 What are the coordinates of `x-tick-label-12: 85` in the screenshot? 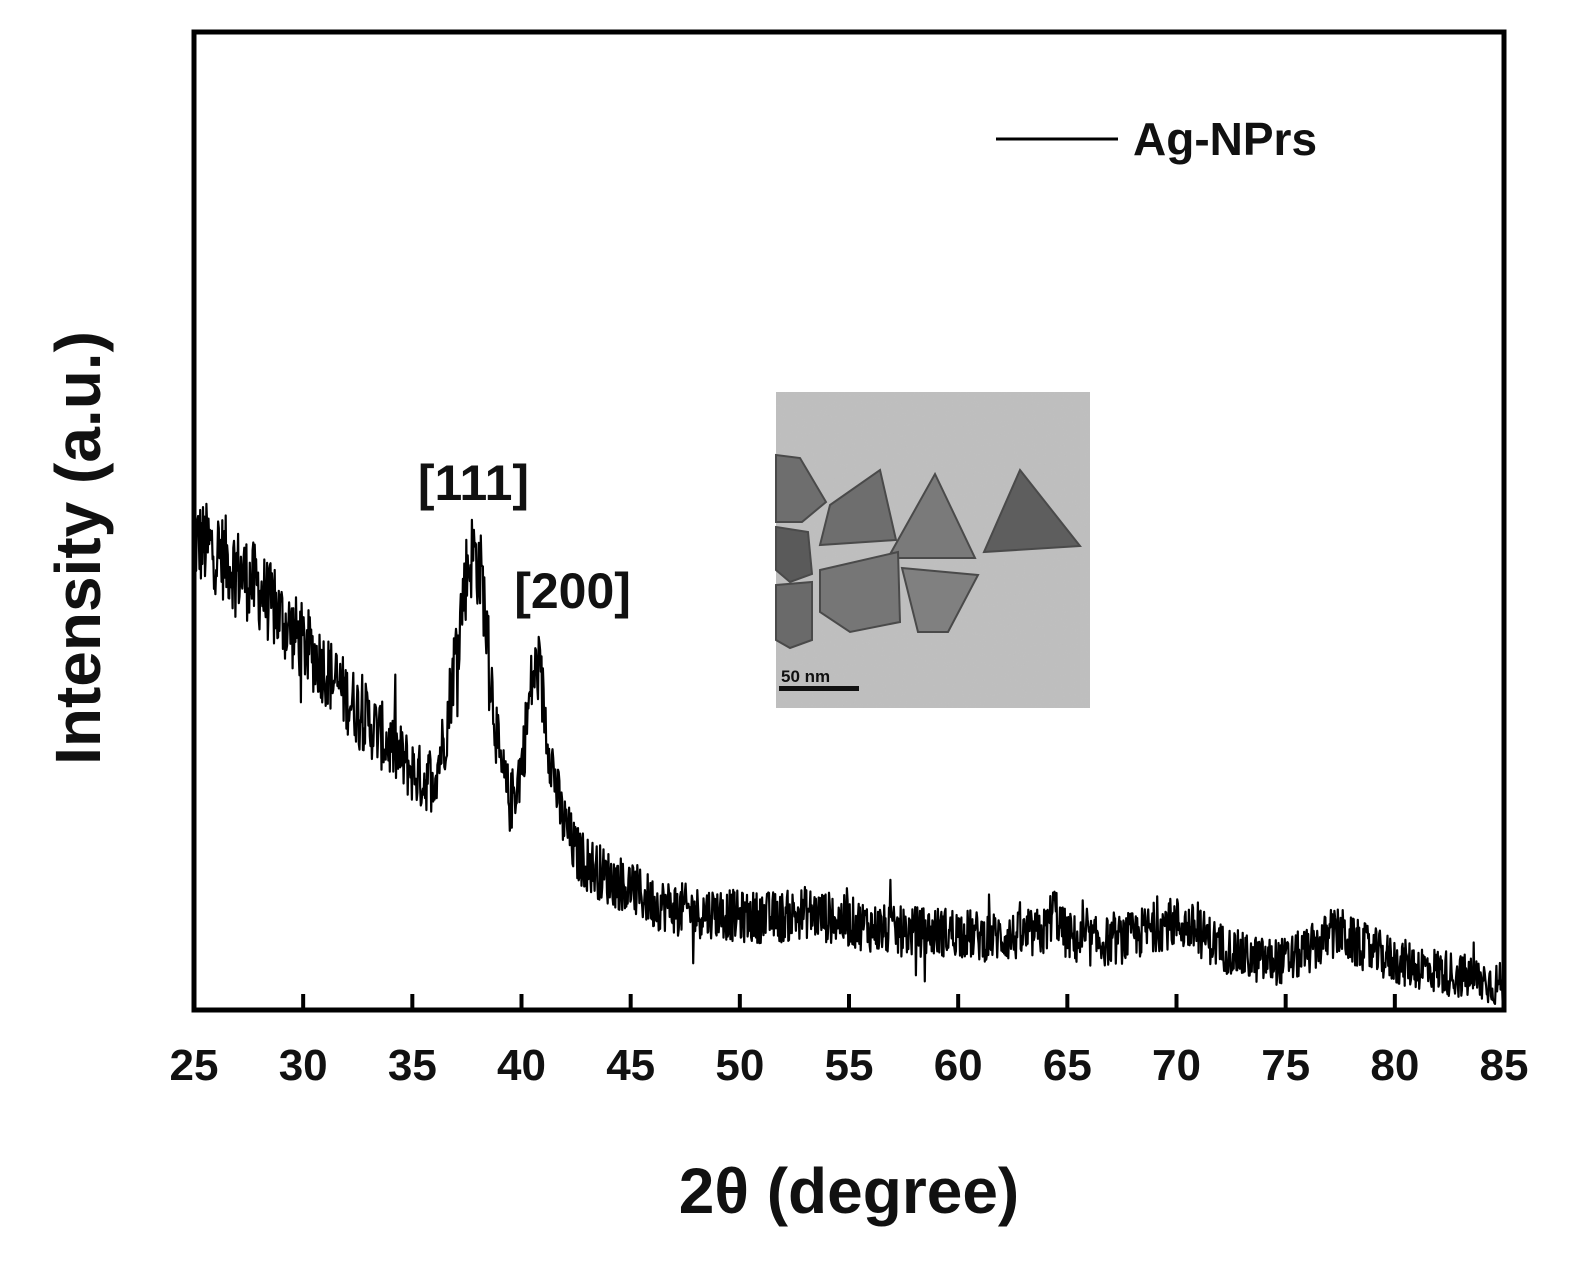 It's located at (1504, 1065).